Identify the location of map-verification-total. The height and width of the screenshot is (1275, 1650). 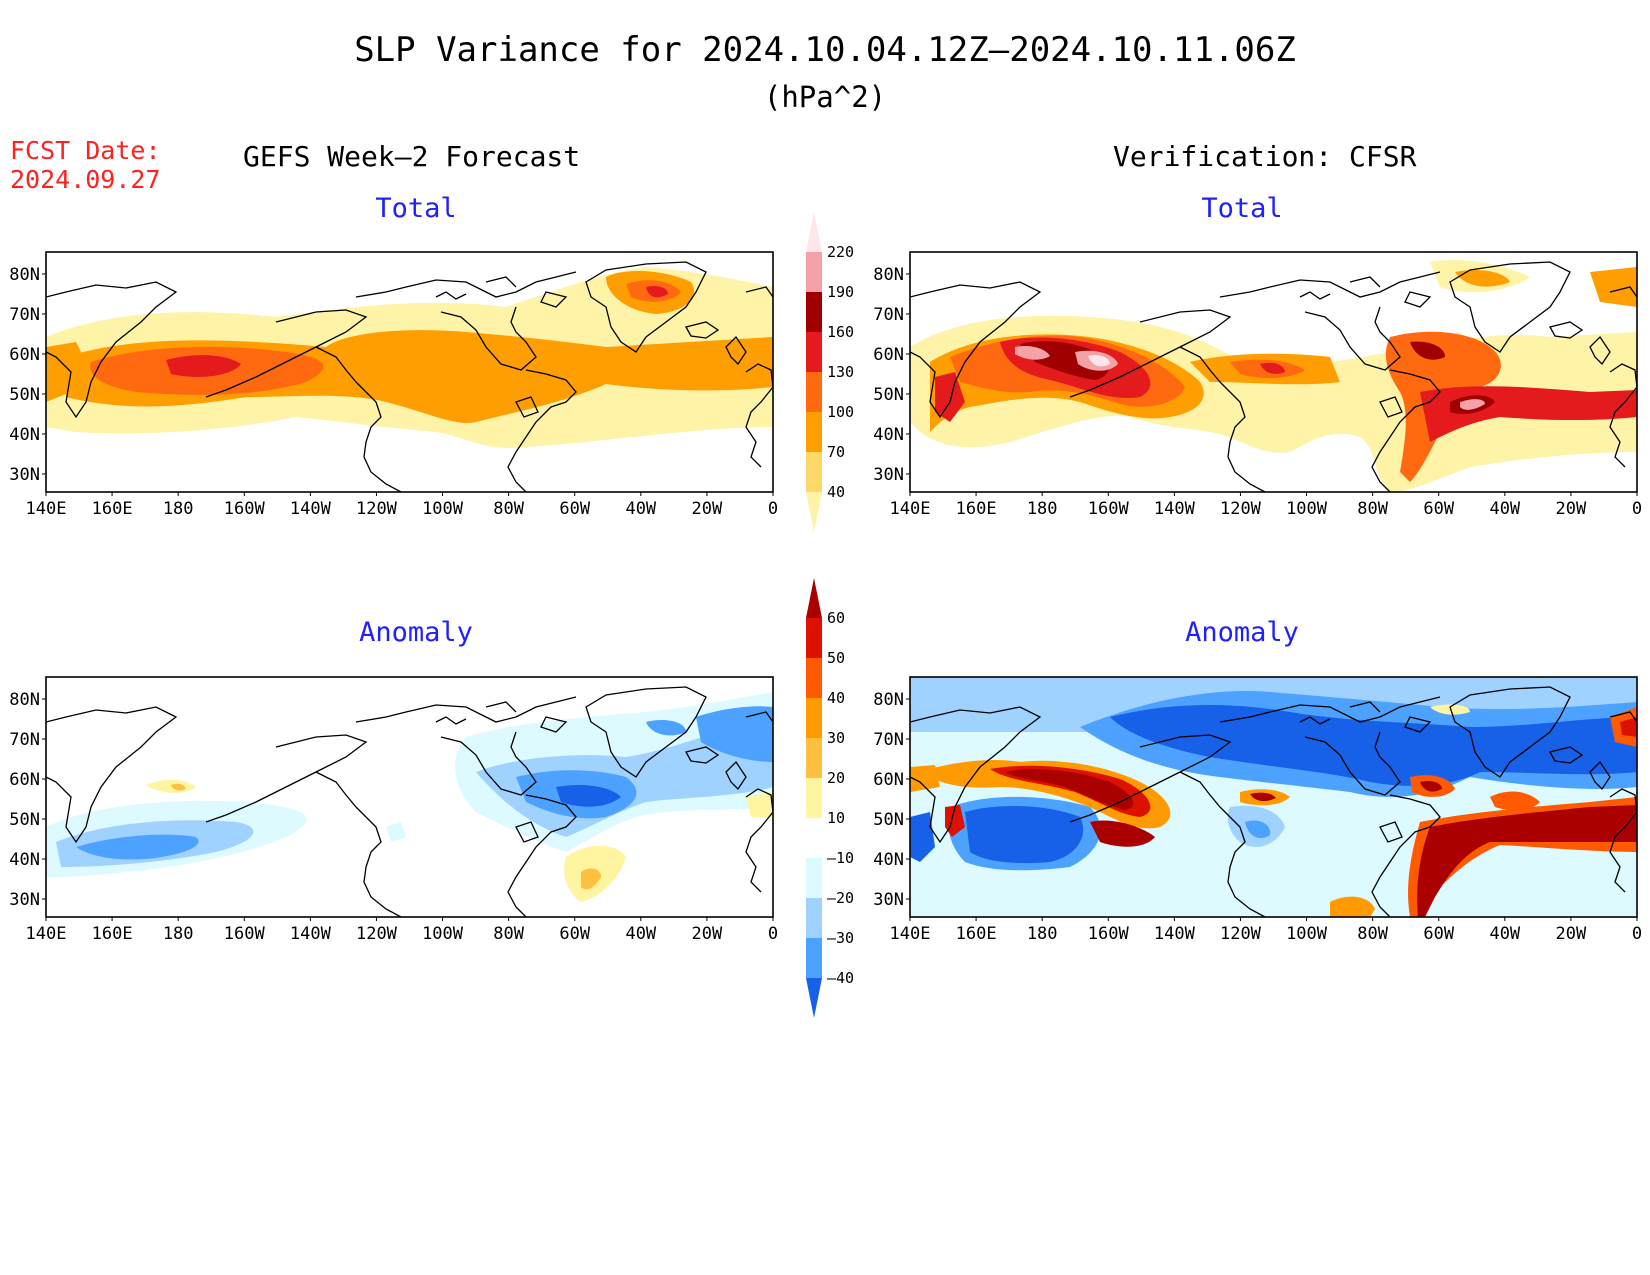
(1273, 372).